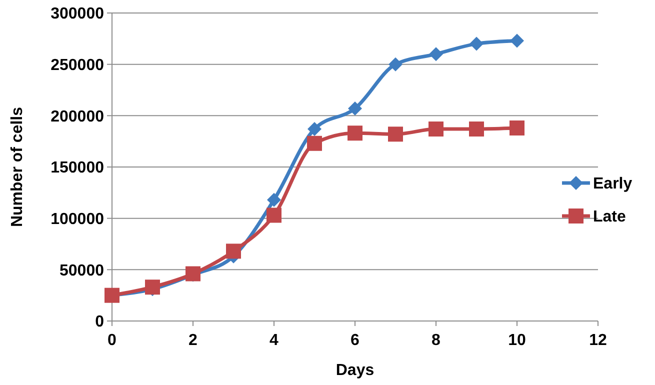 The width and height of the screenshot is (655, 385). What do you see at coordinates (82, 271) in the screenshot?
I see `y-tick-label: 50000` at bounding box center [82, 271].